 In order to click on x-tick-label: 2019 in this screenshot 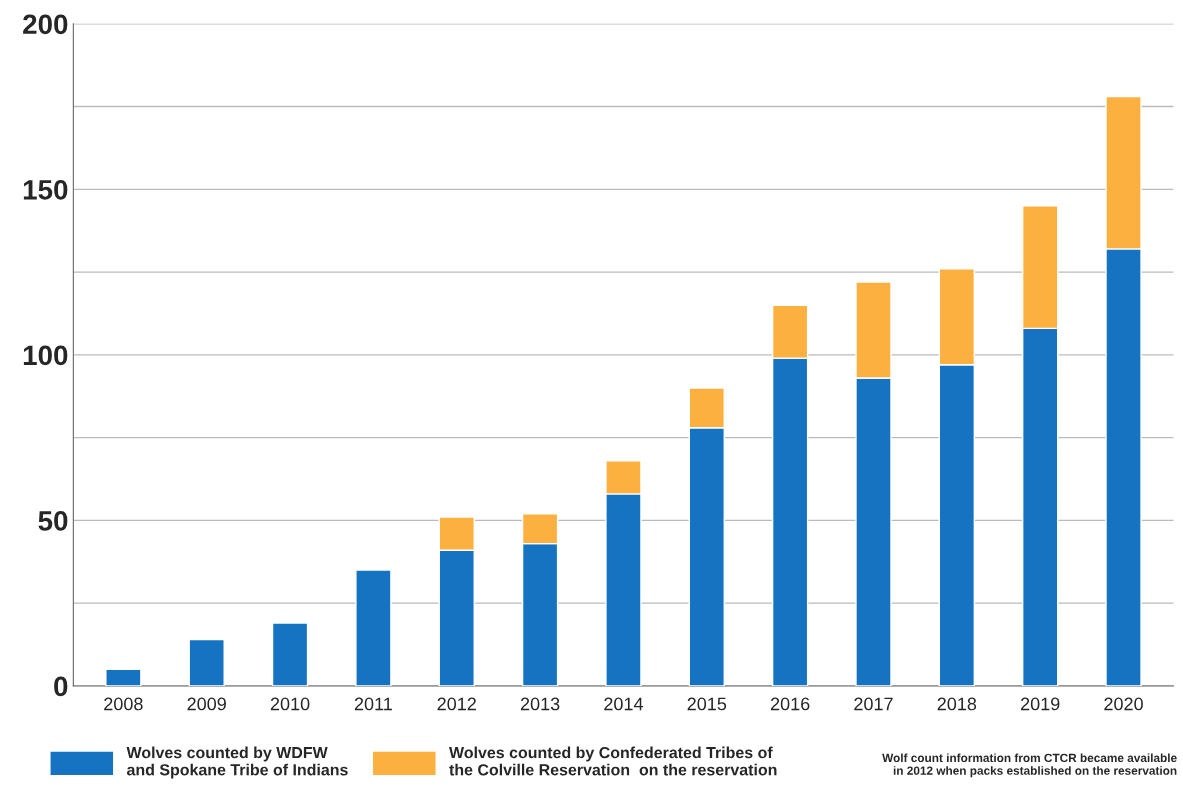, I will do `click(1040, 704)`.